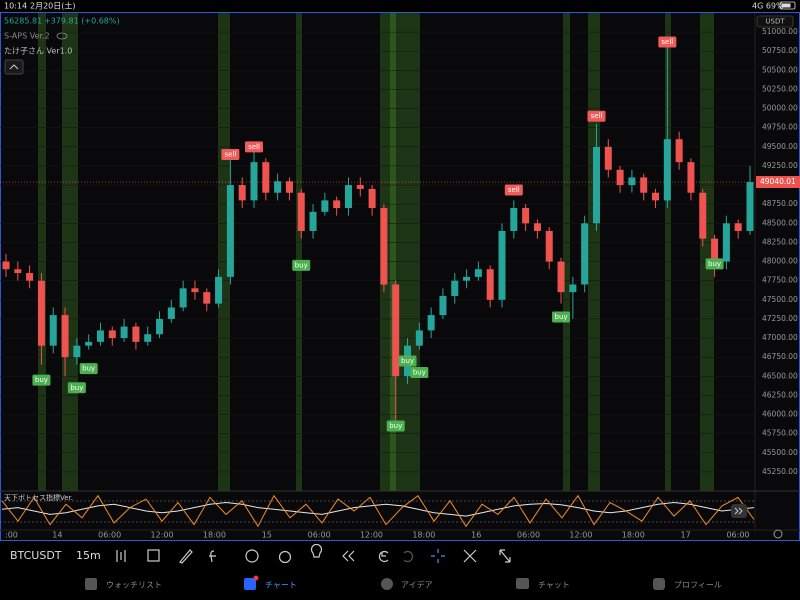 The height and width of the screenshot is (600, 800). Describe the element at coordinates (780, 394) in the screenshot. I see `y-tick-label: 46250.00` at that location.